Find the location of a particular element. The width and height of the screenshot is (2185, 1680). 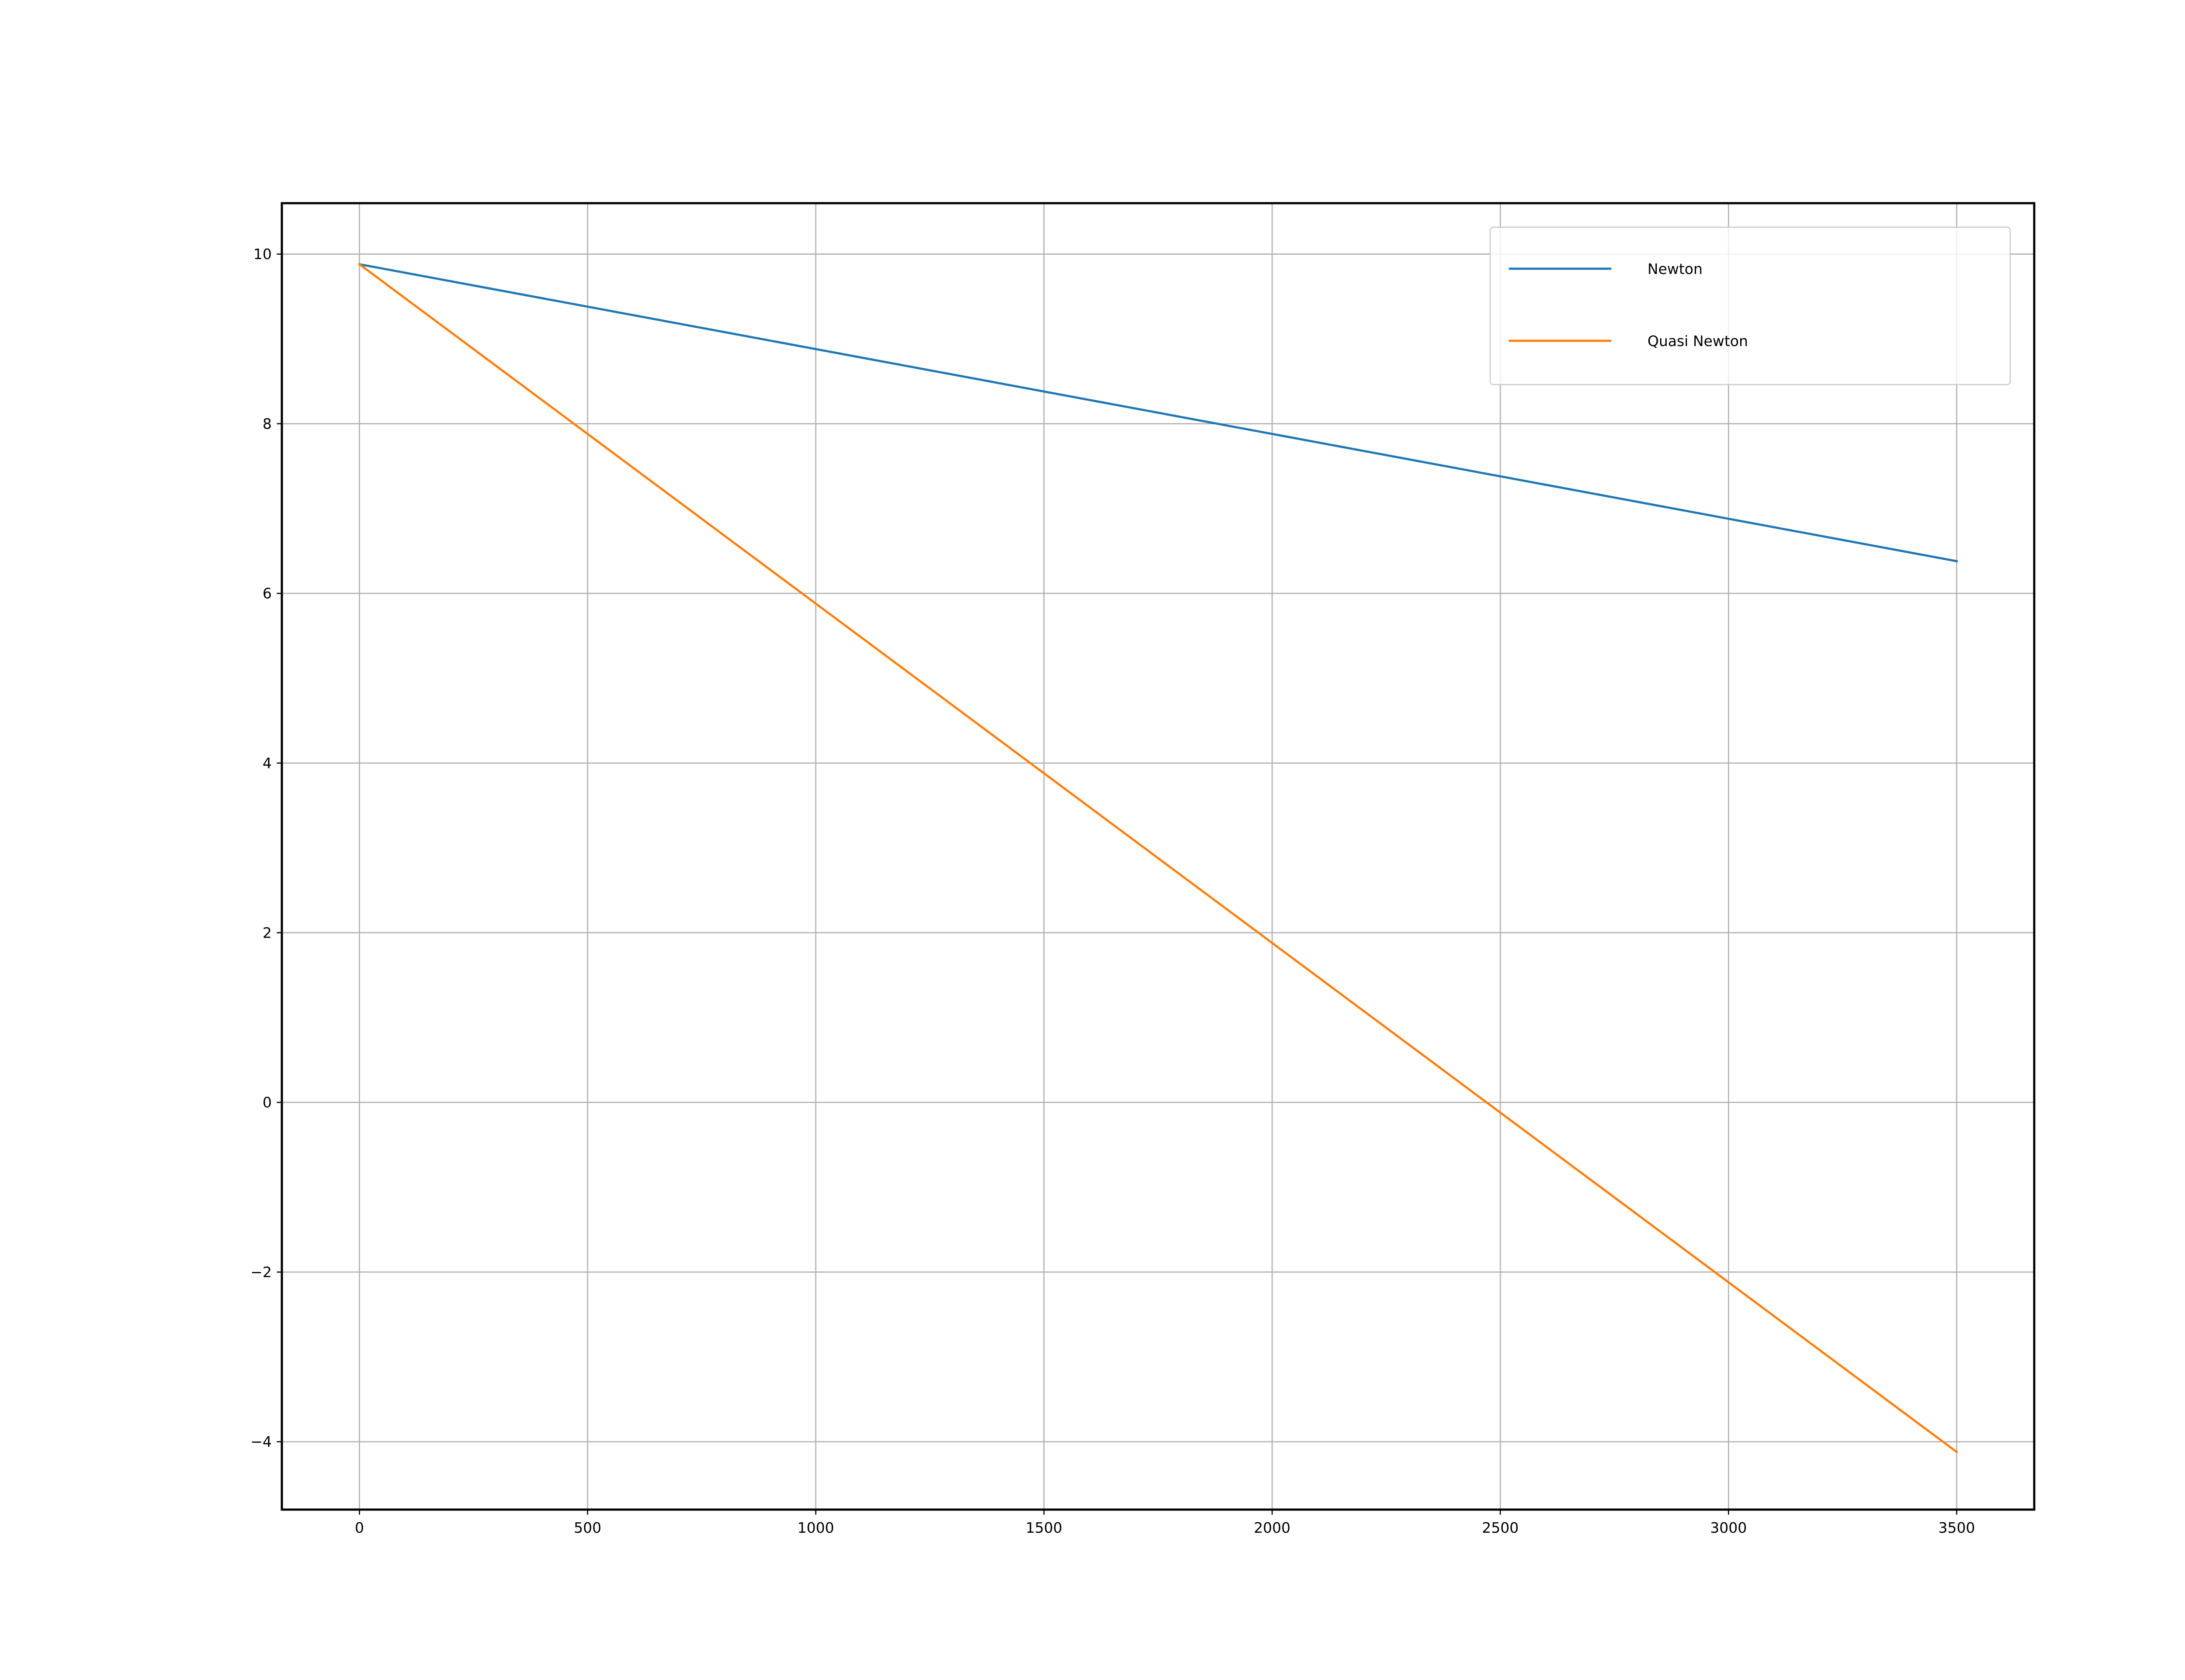

y-tick-label: 0 is located at coordinates (267, 1102).